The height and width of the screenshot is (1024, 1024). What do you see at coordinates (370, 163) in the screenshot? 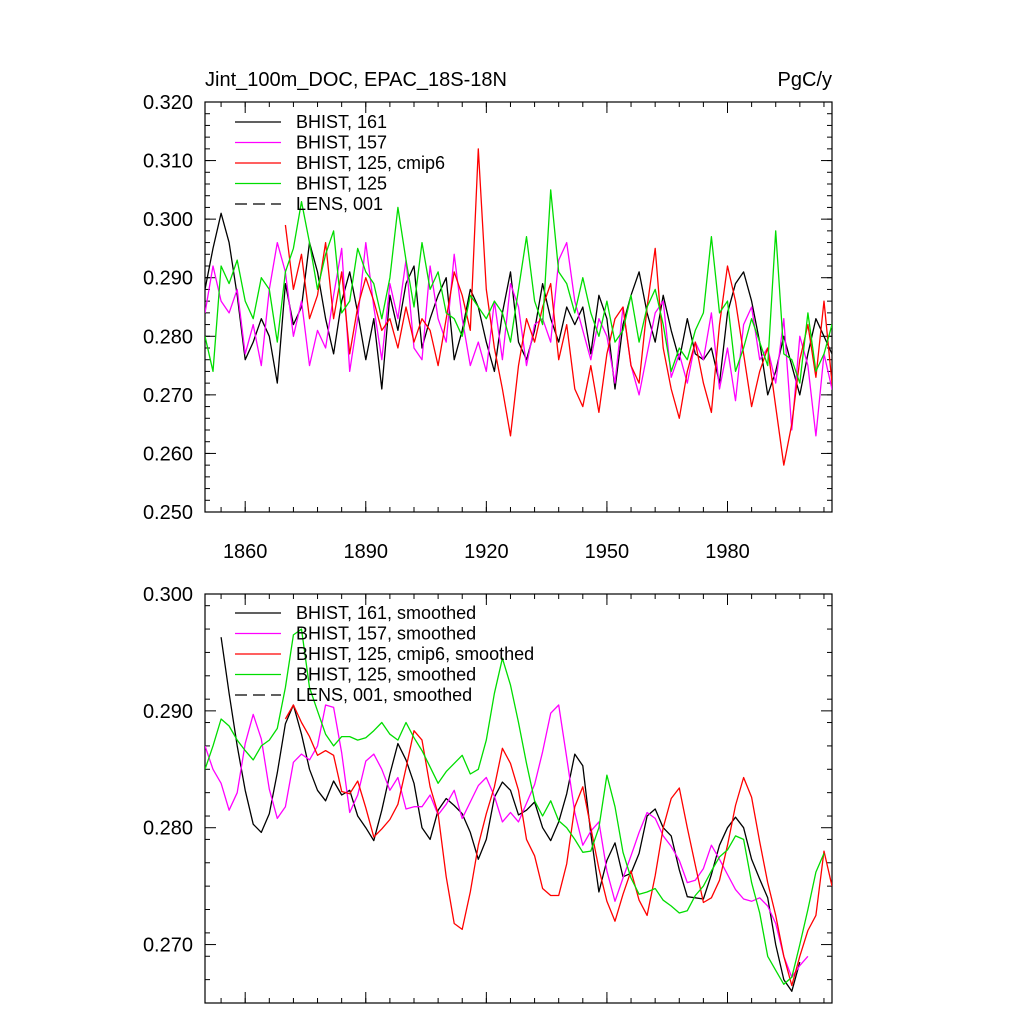
I see `legend-entry: BHIST, 125, cmip6` at bounding box center [370, 163].